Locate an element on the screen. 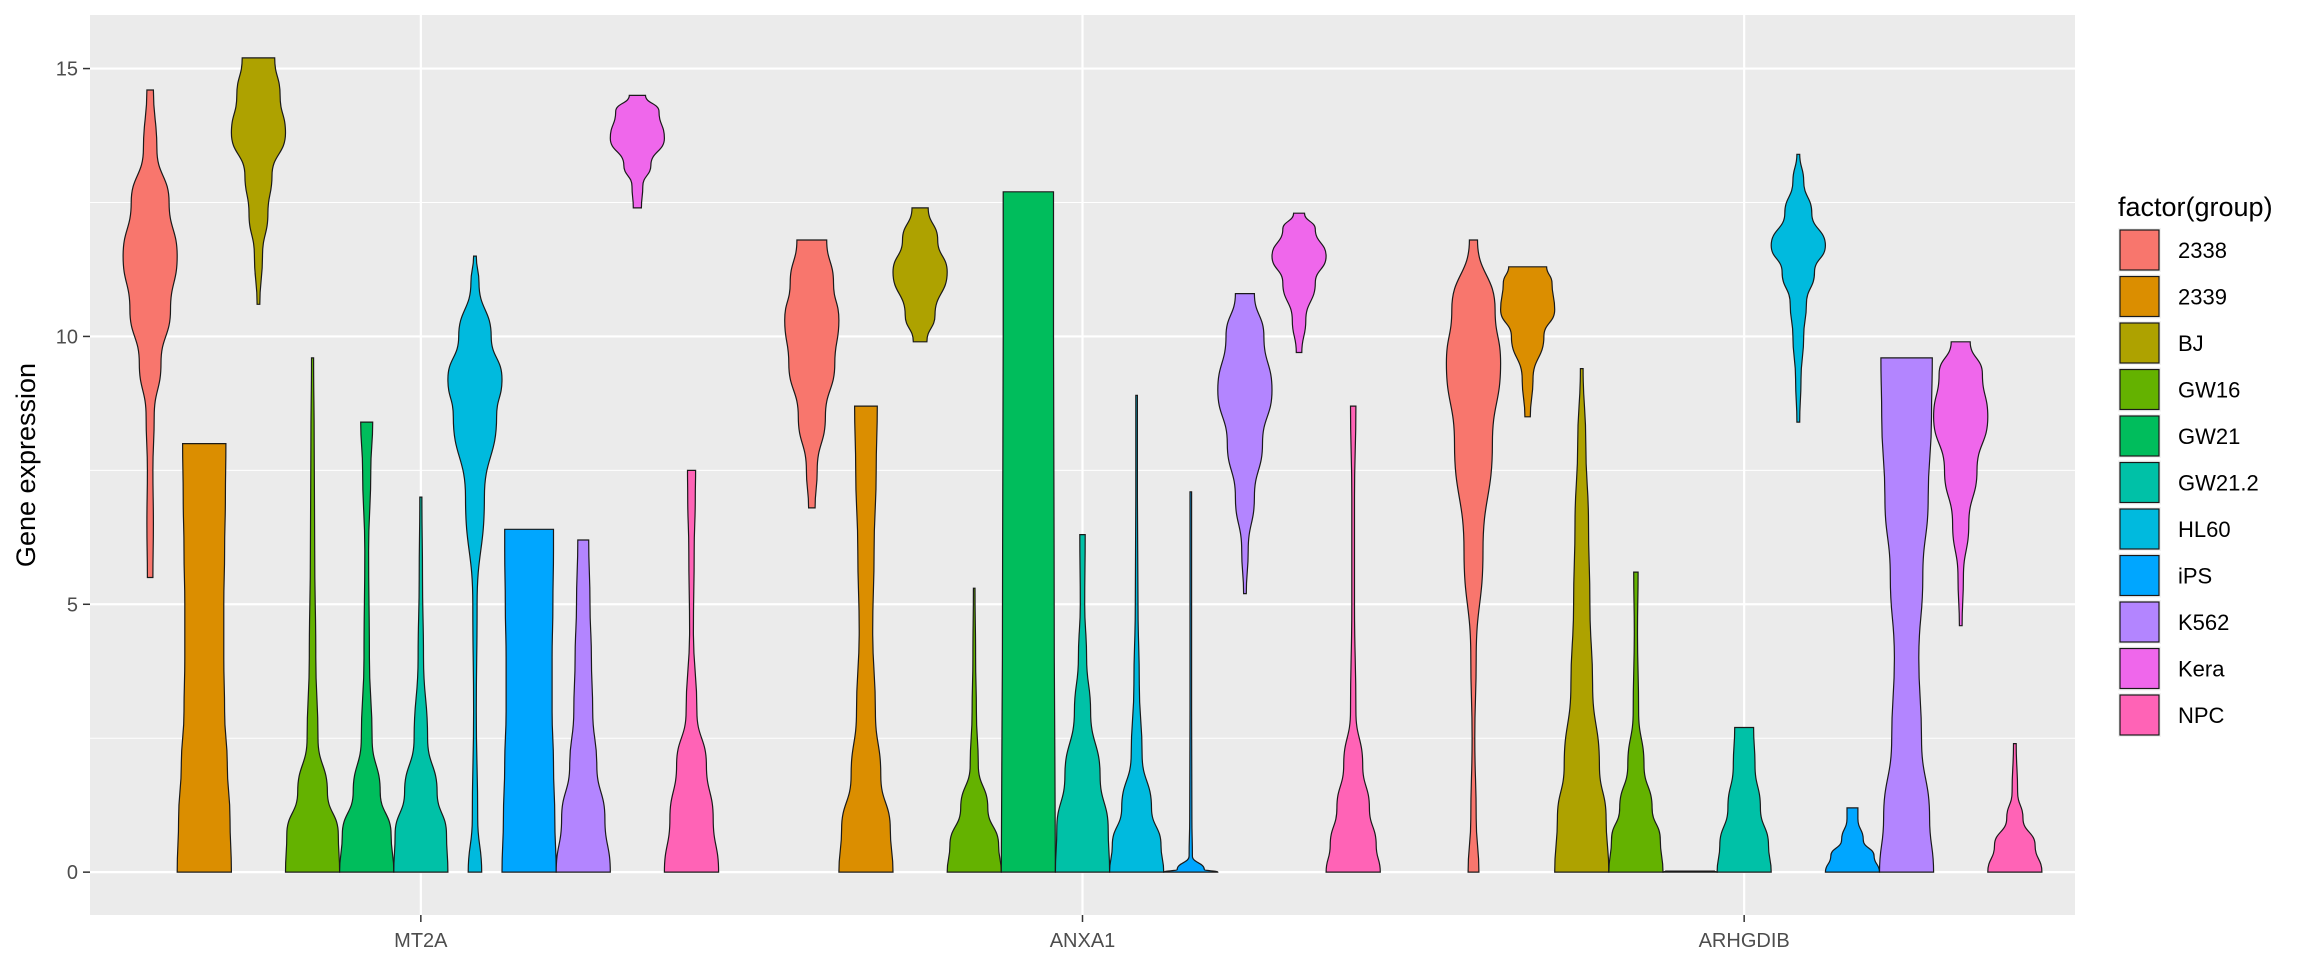 The image size is (2304, 960). y-axis: 0 5 10 15 is located at coordinates (73, 471).